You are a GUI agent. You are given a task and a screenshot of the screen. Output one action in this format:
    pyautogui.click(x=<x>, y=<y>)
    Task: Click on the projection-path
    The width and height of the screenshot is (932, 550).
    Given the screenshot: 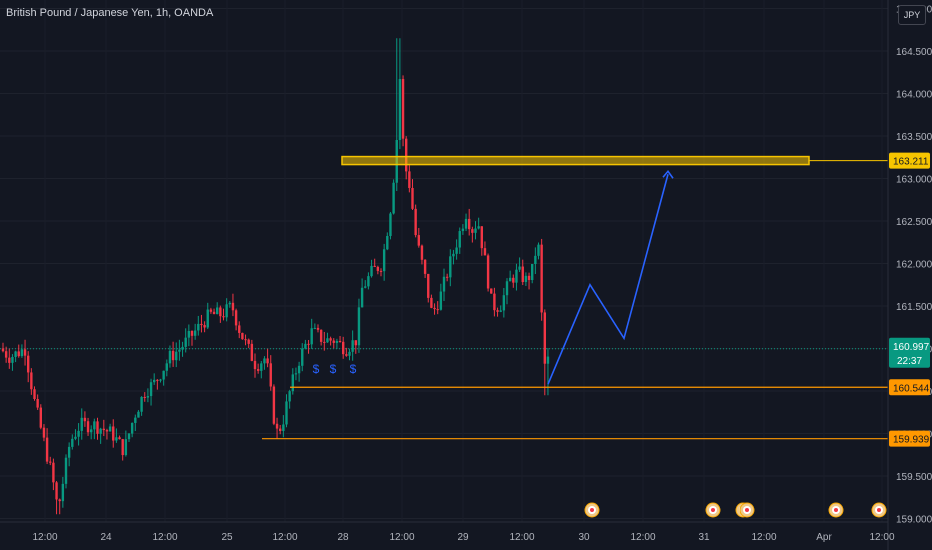 What is the action you would take?
    pyautogui.click(x=608, y=279)
    